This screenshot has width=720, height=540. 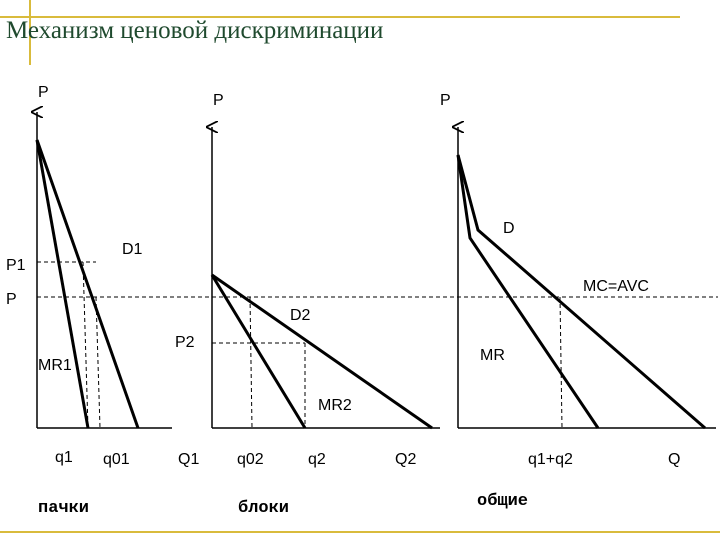 What do you see at coordinates (300, 315) in the screenshot?
I see `demand-label: D2` at bounding box center [300, 315].